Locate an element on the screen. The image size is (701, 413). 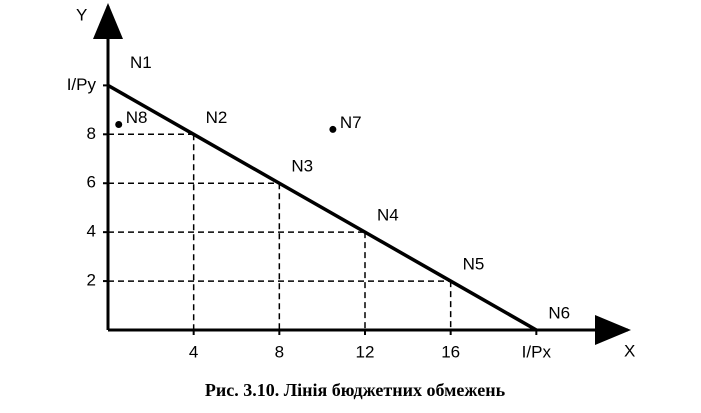
y-tick-label: 2 is located at coordinates (91, 280).